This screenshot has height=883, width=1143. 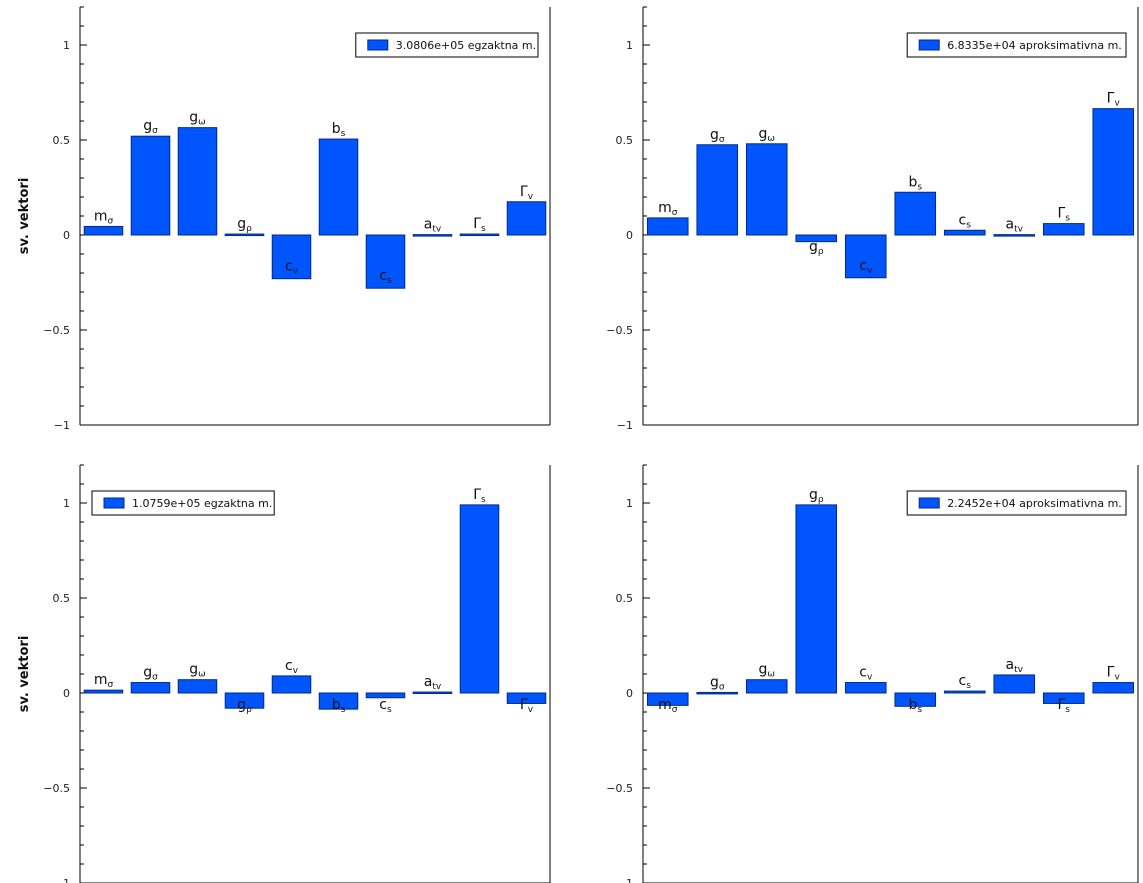 I want to click on legend-label: 2.2452e+04 aproksimativna m., so click(x=1034, y=503).